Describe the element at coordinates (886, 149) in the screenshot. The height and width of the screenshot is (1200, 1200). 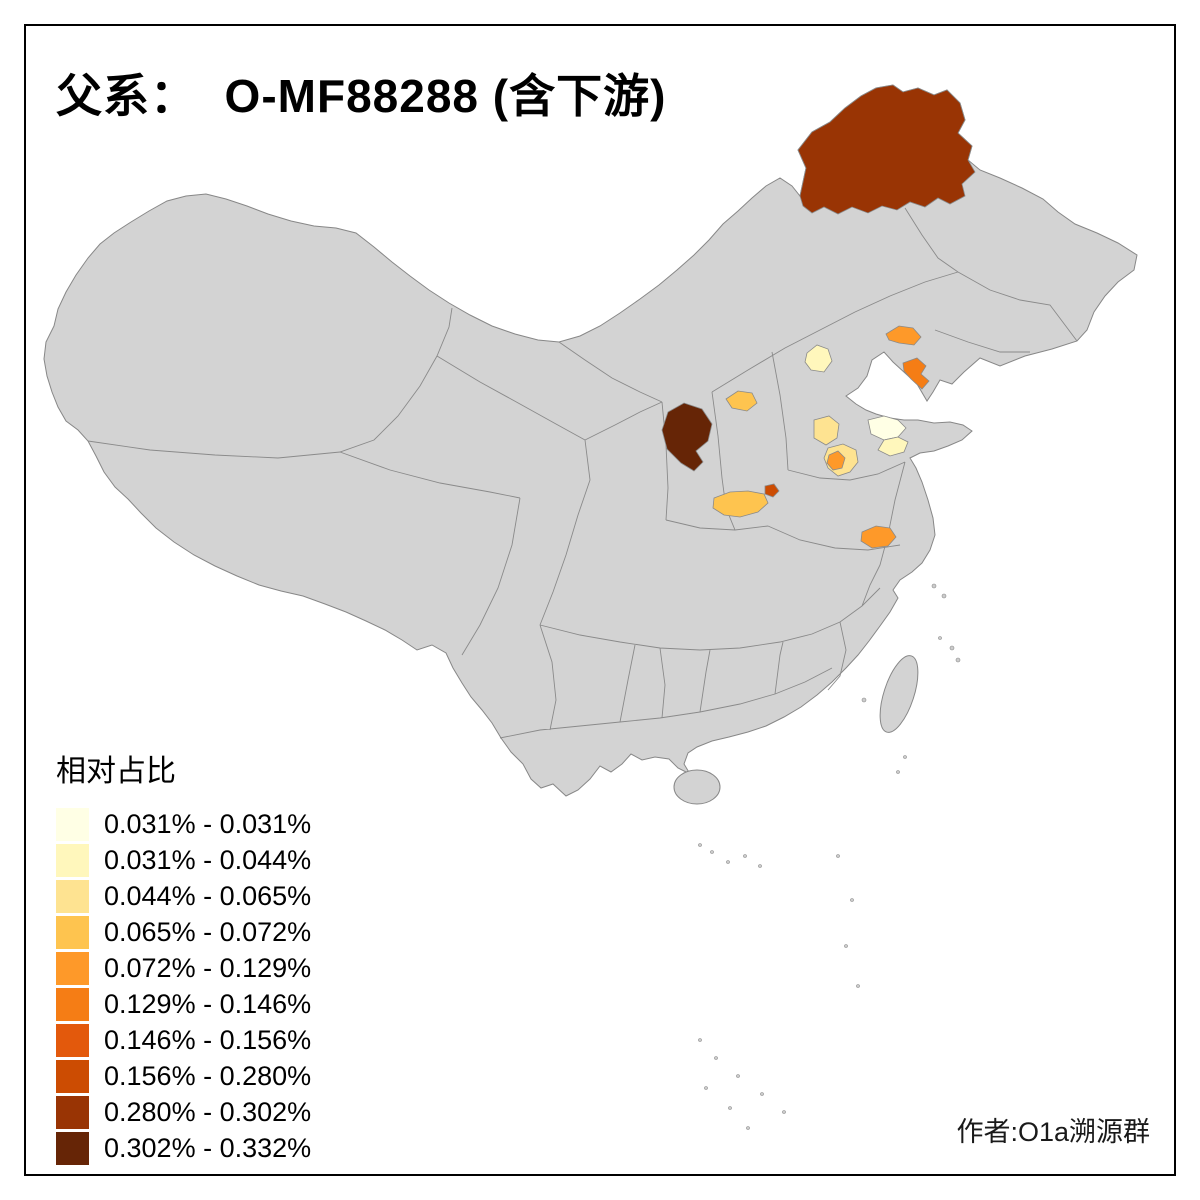
I see `map-region-northeast-large` at that location.